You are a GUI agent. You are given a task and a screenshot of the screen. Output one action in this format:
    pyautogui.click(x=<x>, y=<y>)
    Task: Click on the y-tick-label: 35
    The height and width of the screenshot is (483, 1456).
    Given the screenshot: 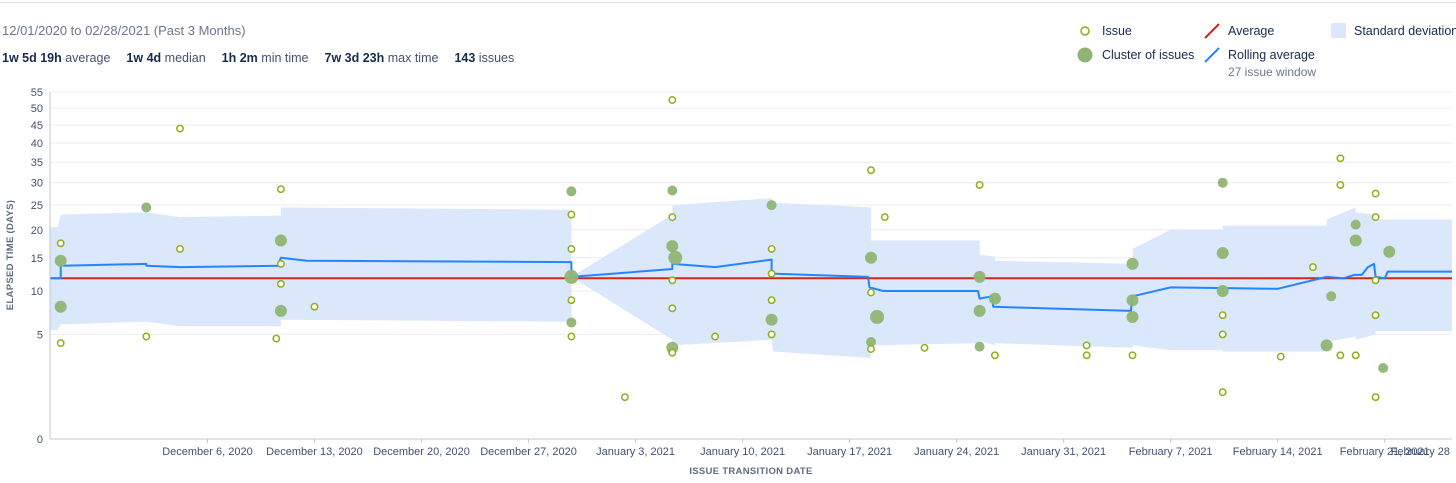 What is the action you would take?
    pyautogui.click(x=37, y=163)
    